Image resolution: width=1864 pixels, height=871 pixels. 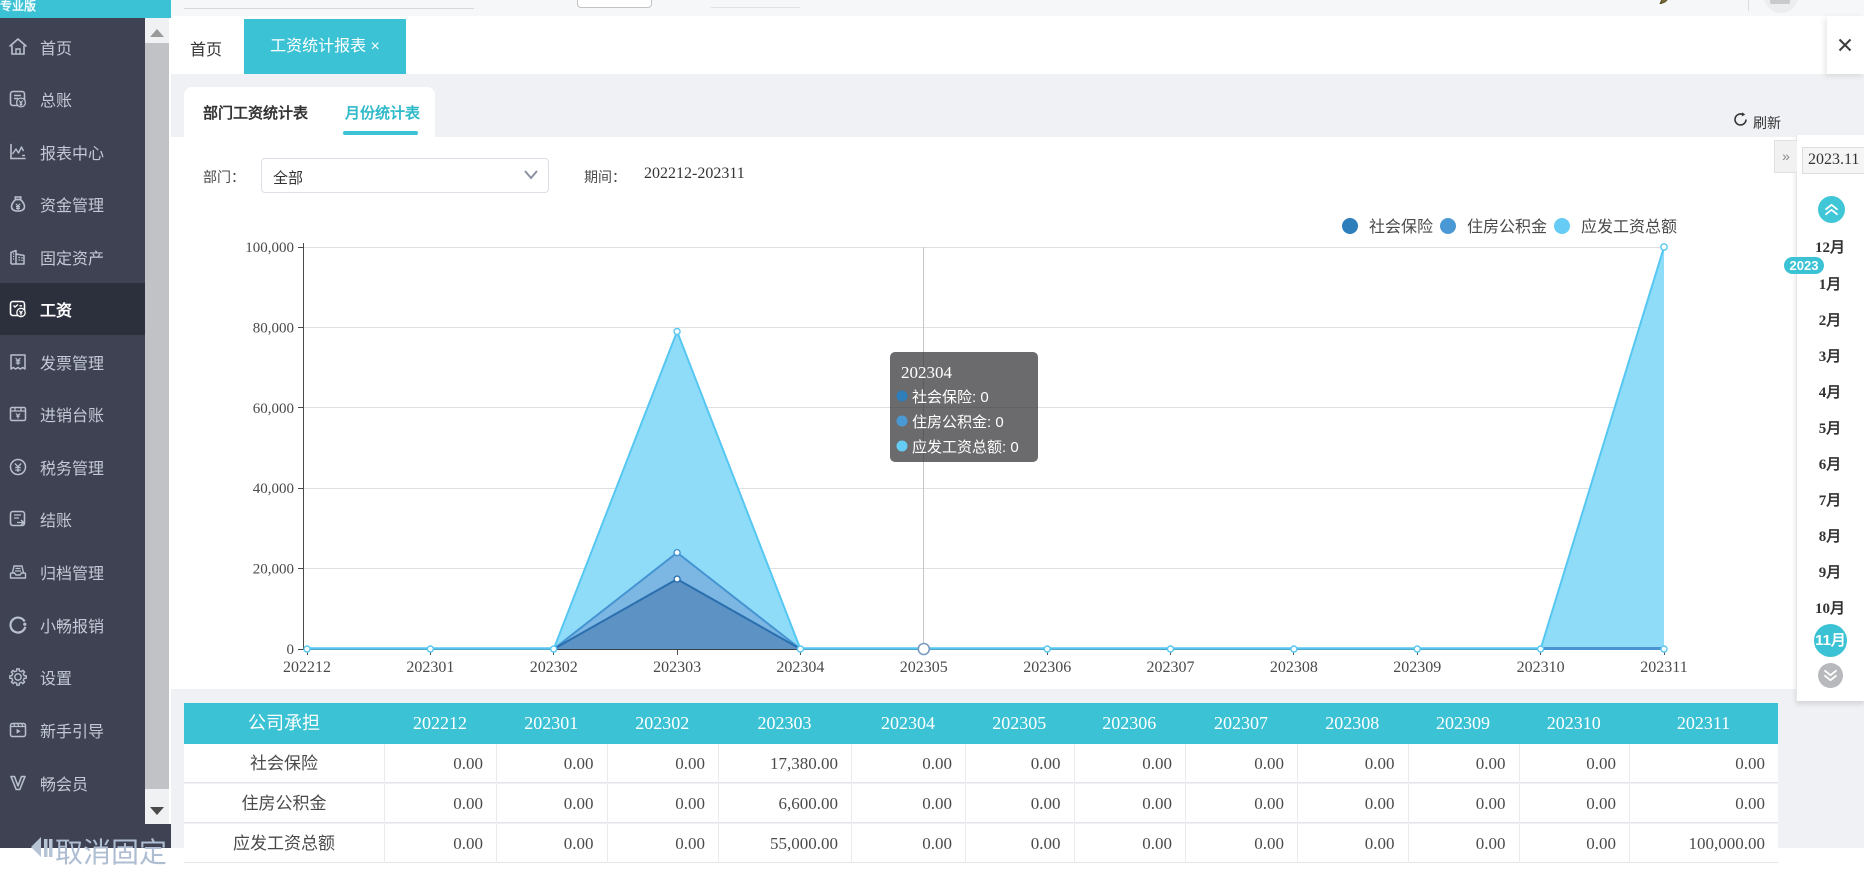 What do you see at coordinates (950, 397) in the screenshot?
I see `svg-text: 社会保险: 0` at bounding box center [950, 397].